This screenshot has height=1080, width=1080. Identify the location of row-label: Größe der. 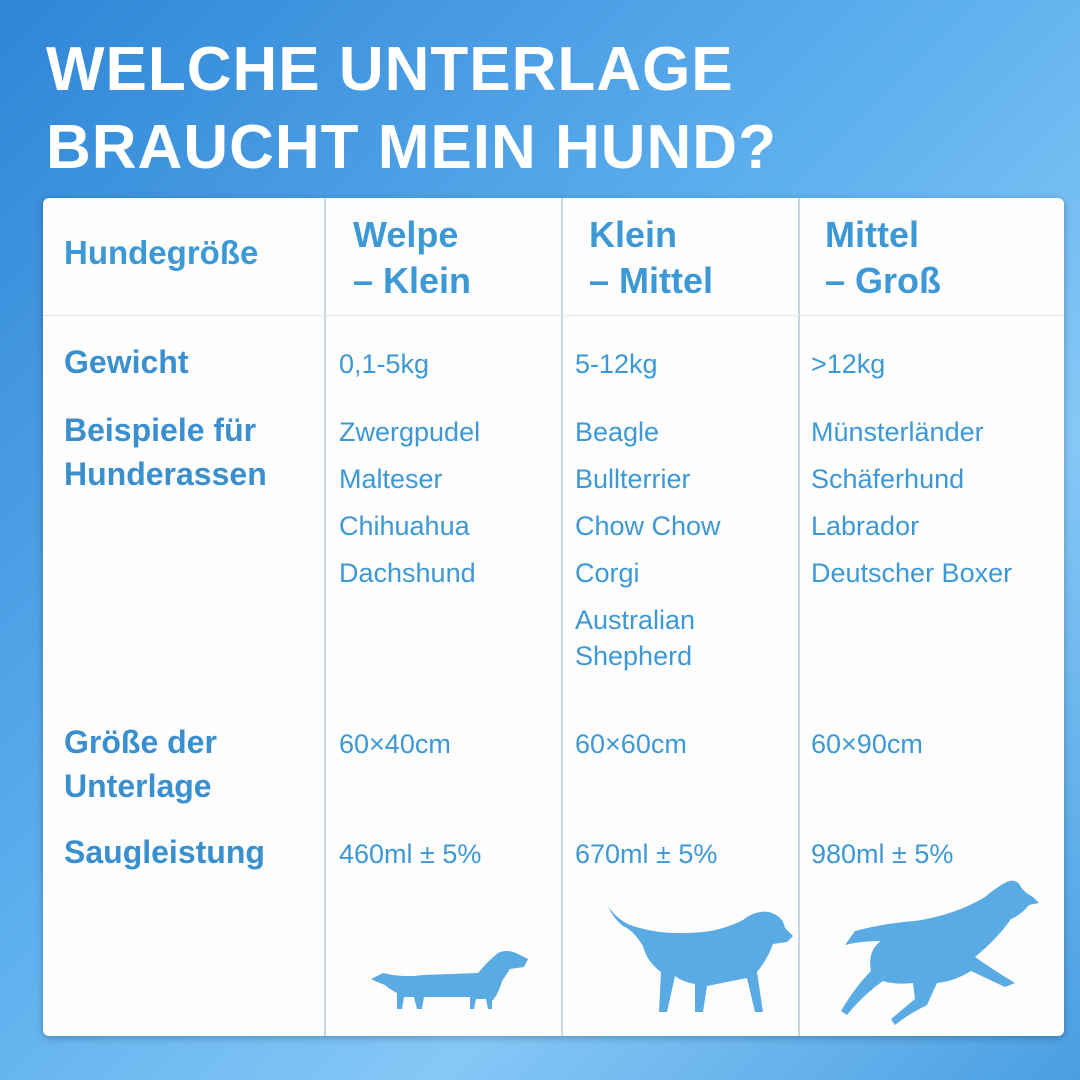
(140, 742).